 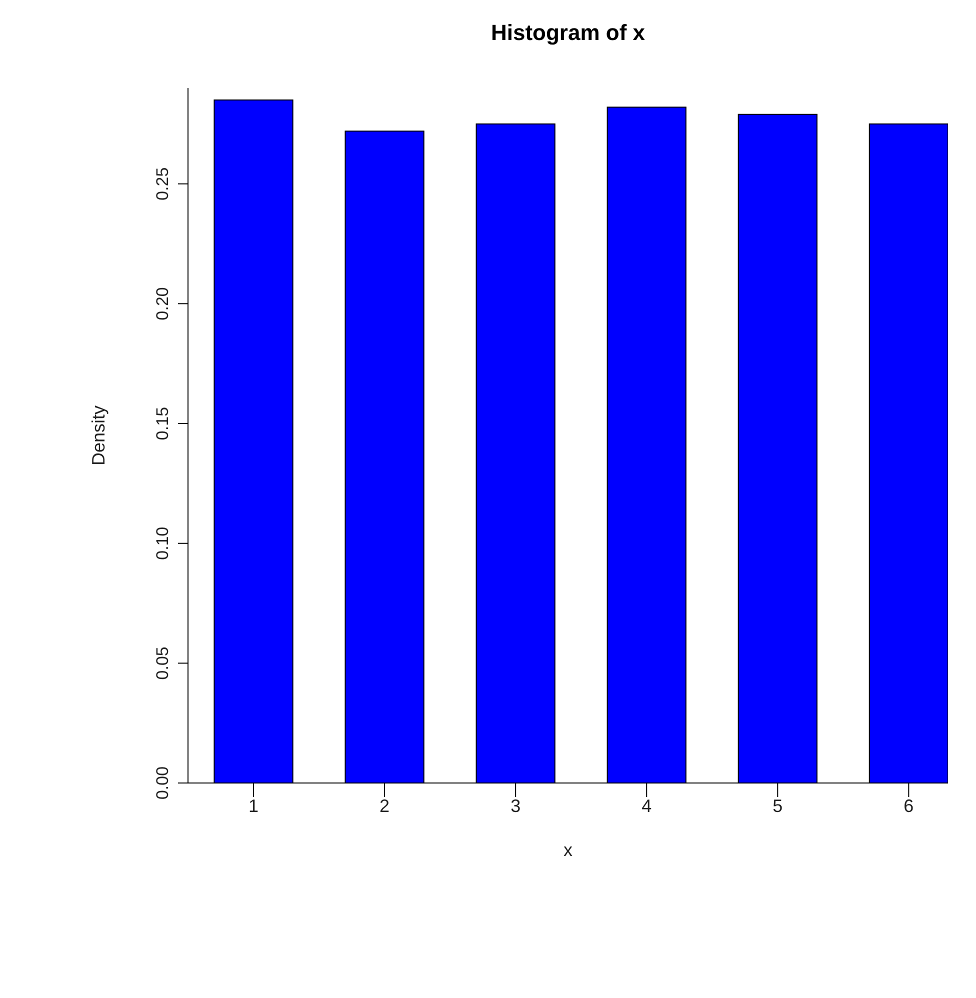 I want to click on y-axis-title: Density, so click(x=98, y=435).